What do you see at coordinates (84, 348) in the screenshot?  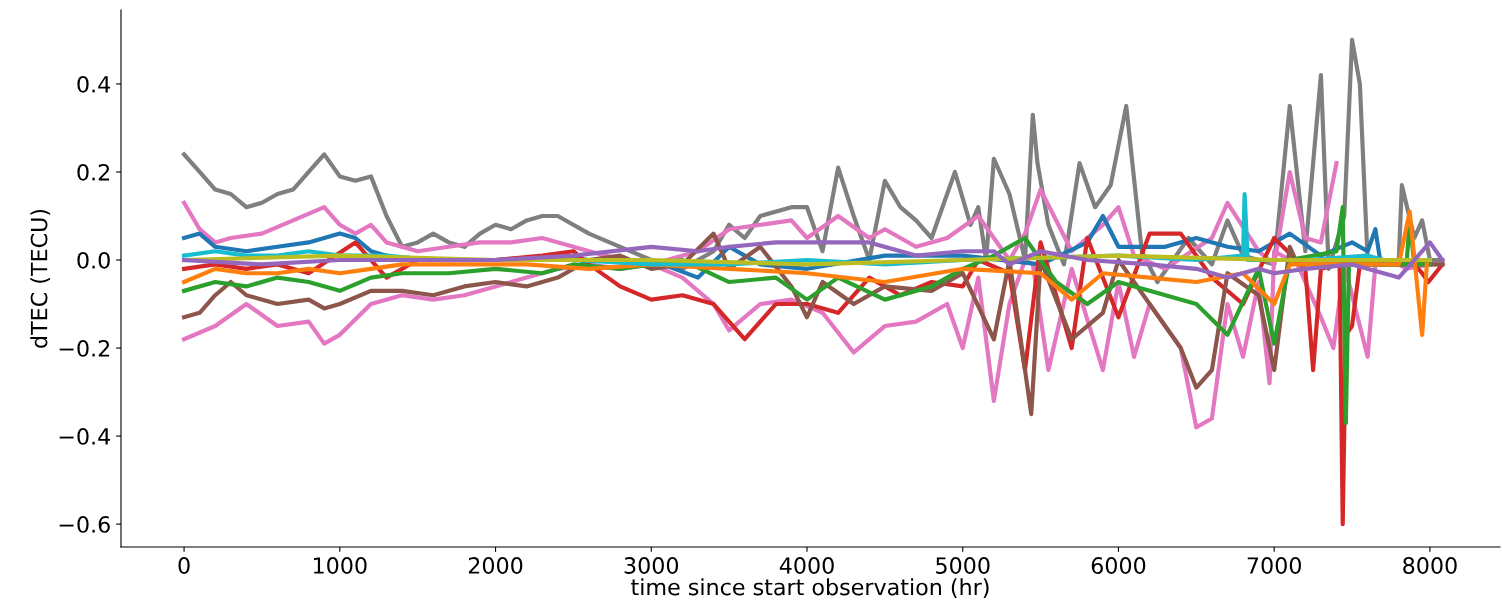 I see `y-tick-label: −0.2` at bounding box center [84, 348].